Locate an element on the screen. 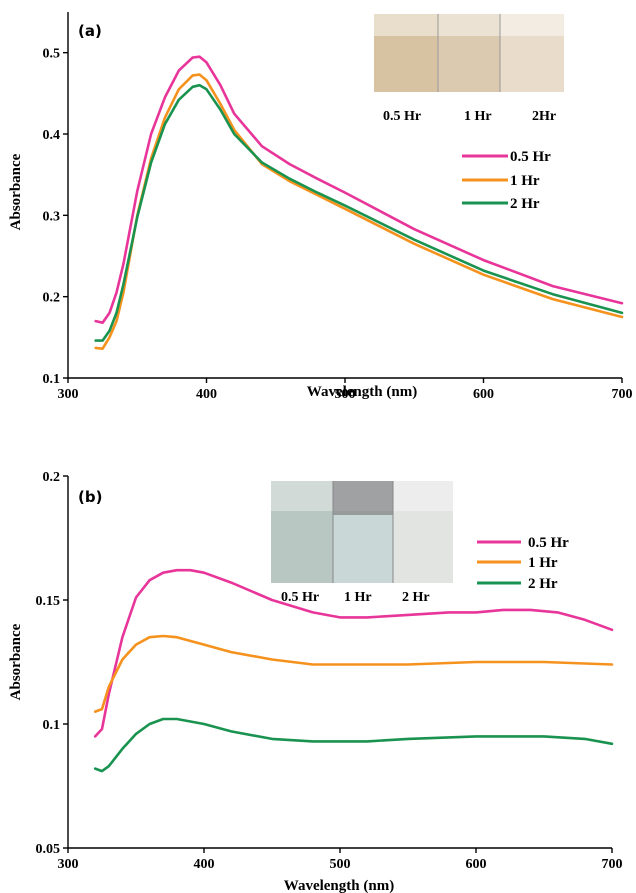 The width and height of the screenshot is (636, 893). y-axis-title-b: Absorbance is located at coordinates (16, 661).